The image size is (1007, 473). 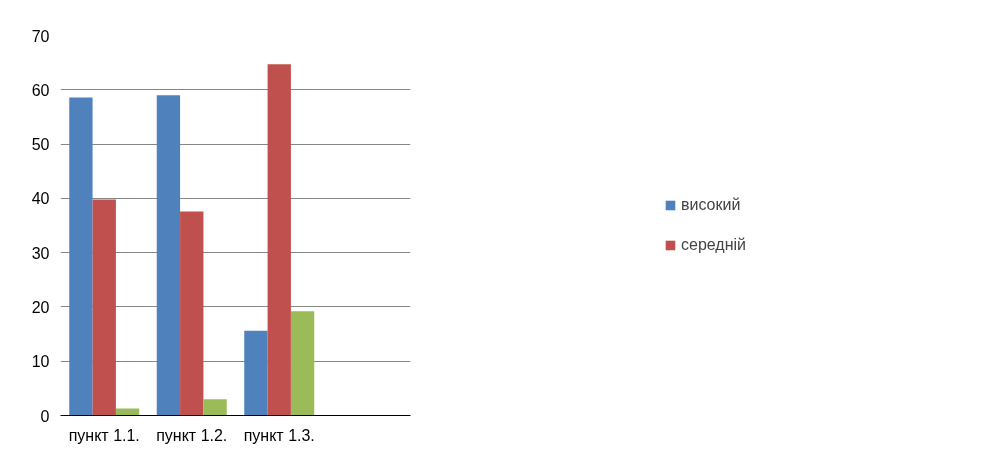 What do you see at coordinates (279, 435) in the screenshot?
I see `x-tick-label: пункт 1.3.` at bounding box center [279, 435].